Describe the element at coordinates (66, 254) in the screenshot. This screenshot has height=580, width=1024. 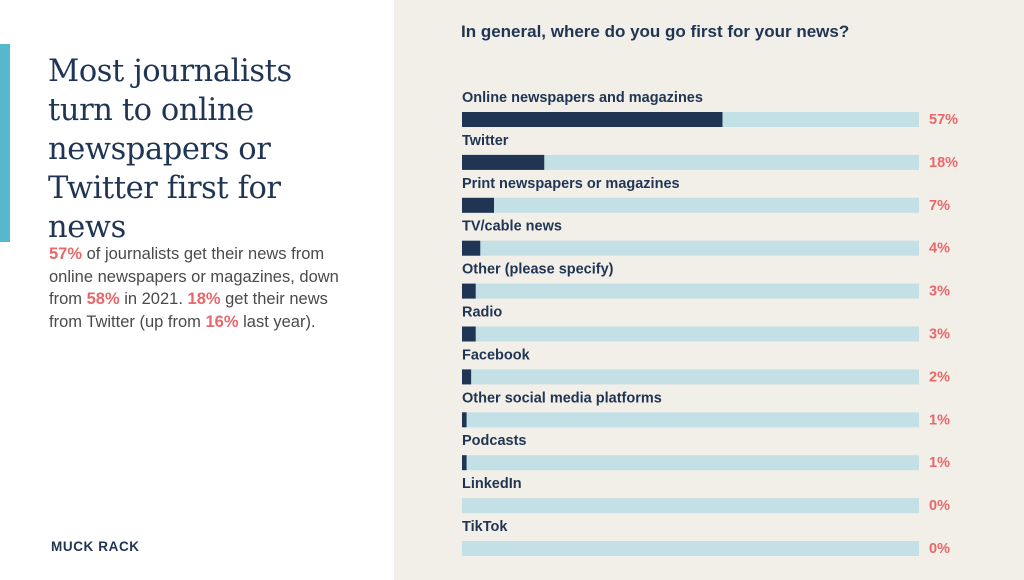
I see `stat-online-2022: 57%` at that location.